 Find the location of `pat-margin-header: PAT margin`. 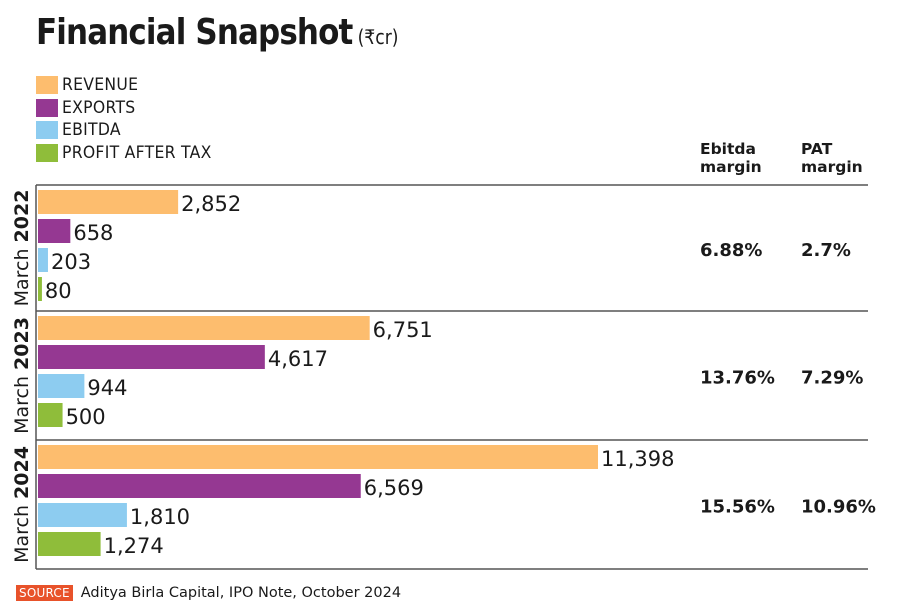

pat-margin-header: PAT margin is located at coordinates (832, 158).